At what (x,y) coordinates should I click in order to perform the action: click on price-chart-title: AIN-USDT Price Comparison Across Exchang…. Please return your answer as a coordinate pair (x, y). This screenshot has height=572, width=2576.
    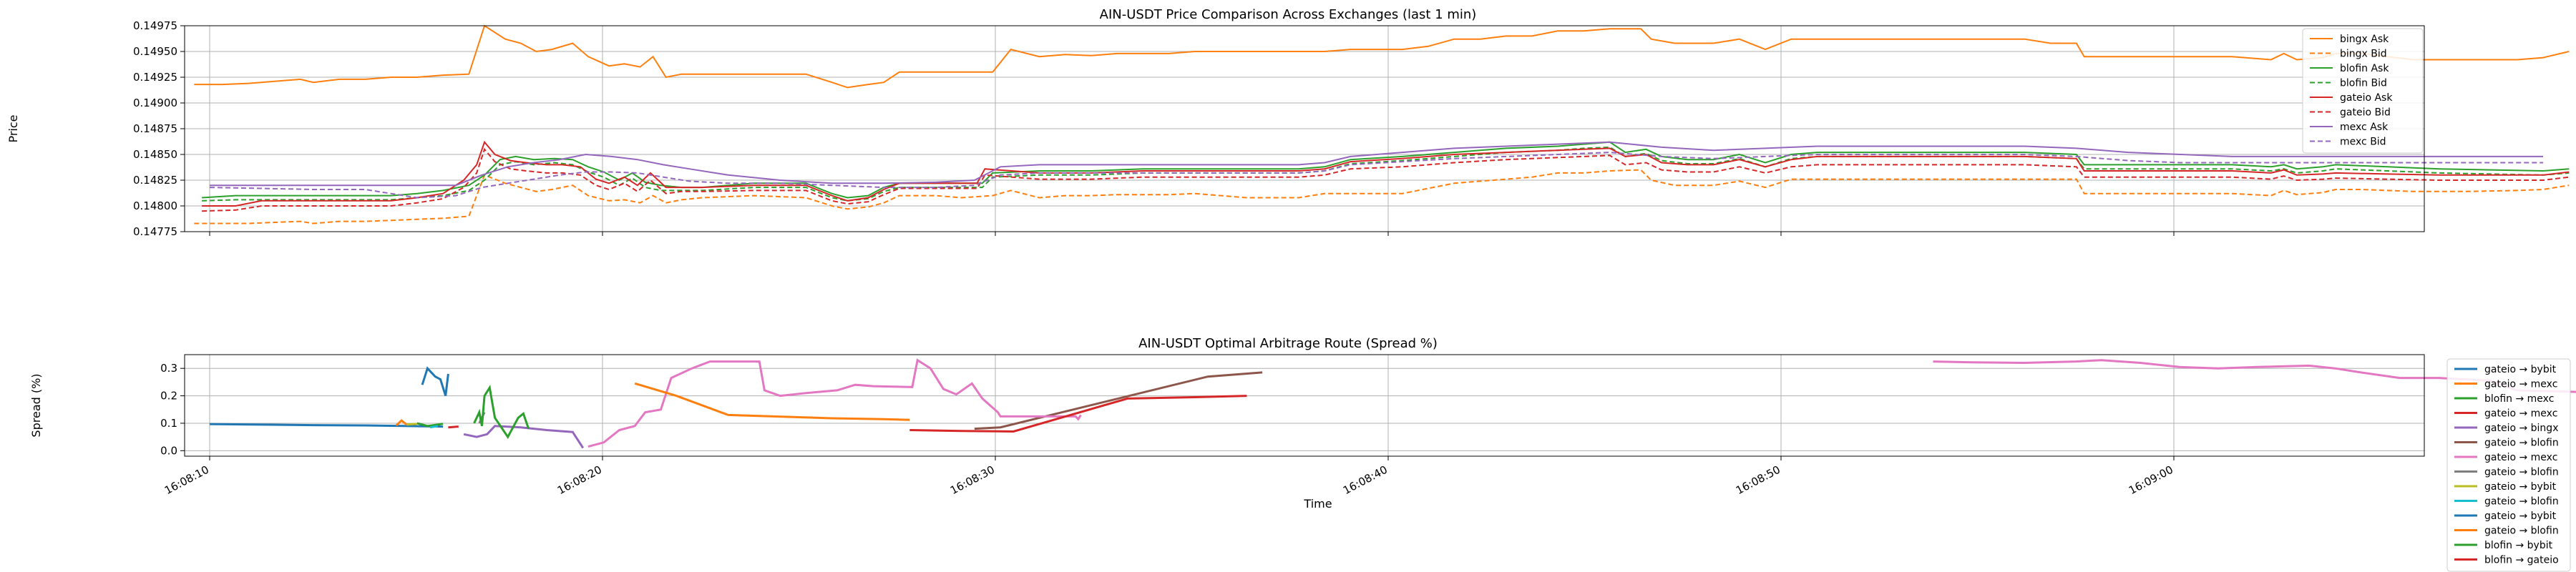
    Looking at the image, I should click on (1288, 14).